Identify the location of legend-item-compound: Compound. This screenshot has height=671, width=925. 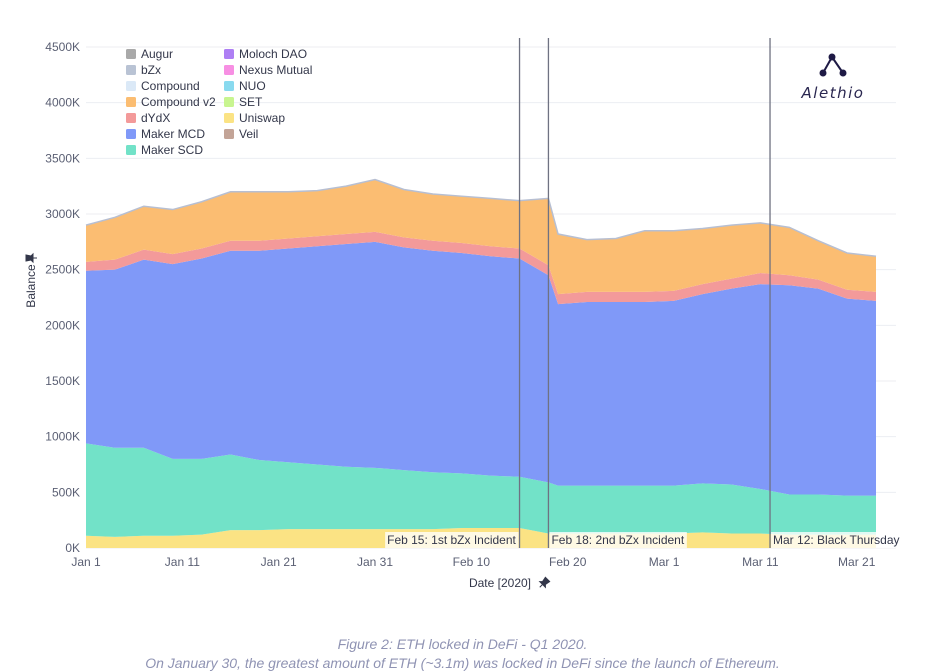
(163, 86).